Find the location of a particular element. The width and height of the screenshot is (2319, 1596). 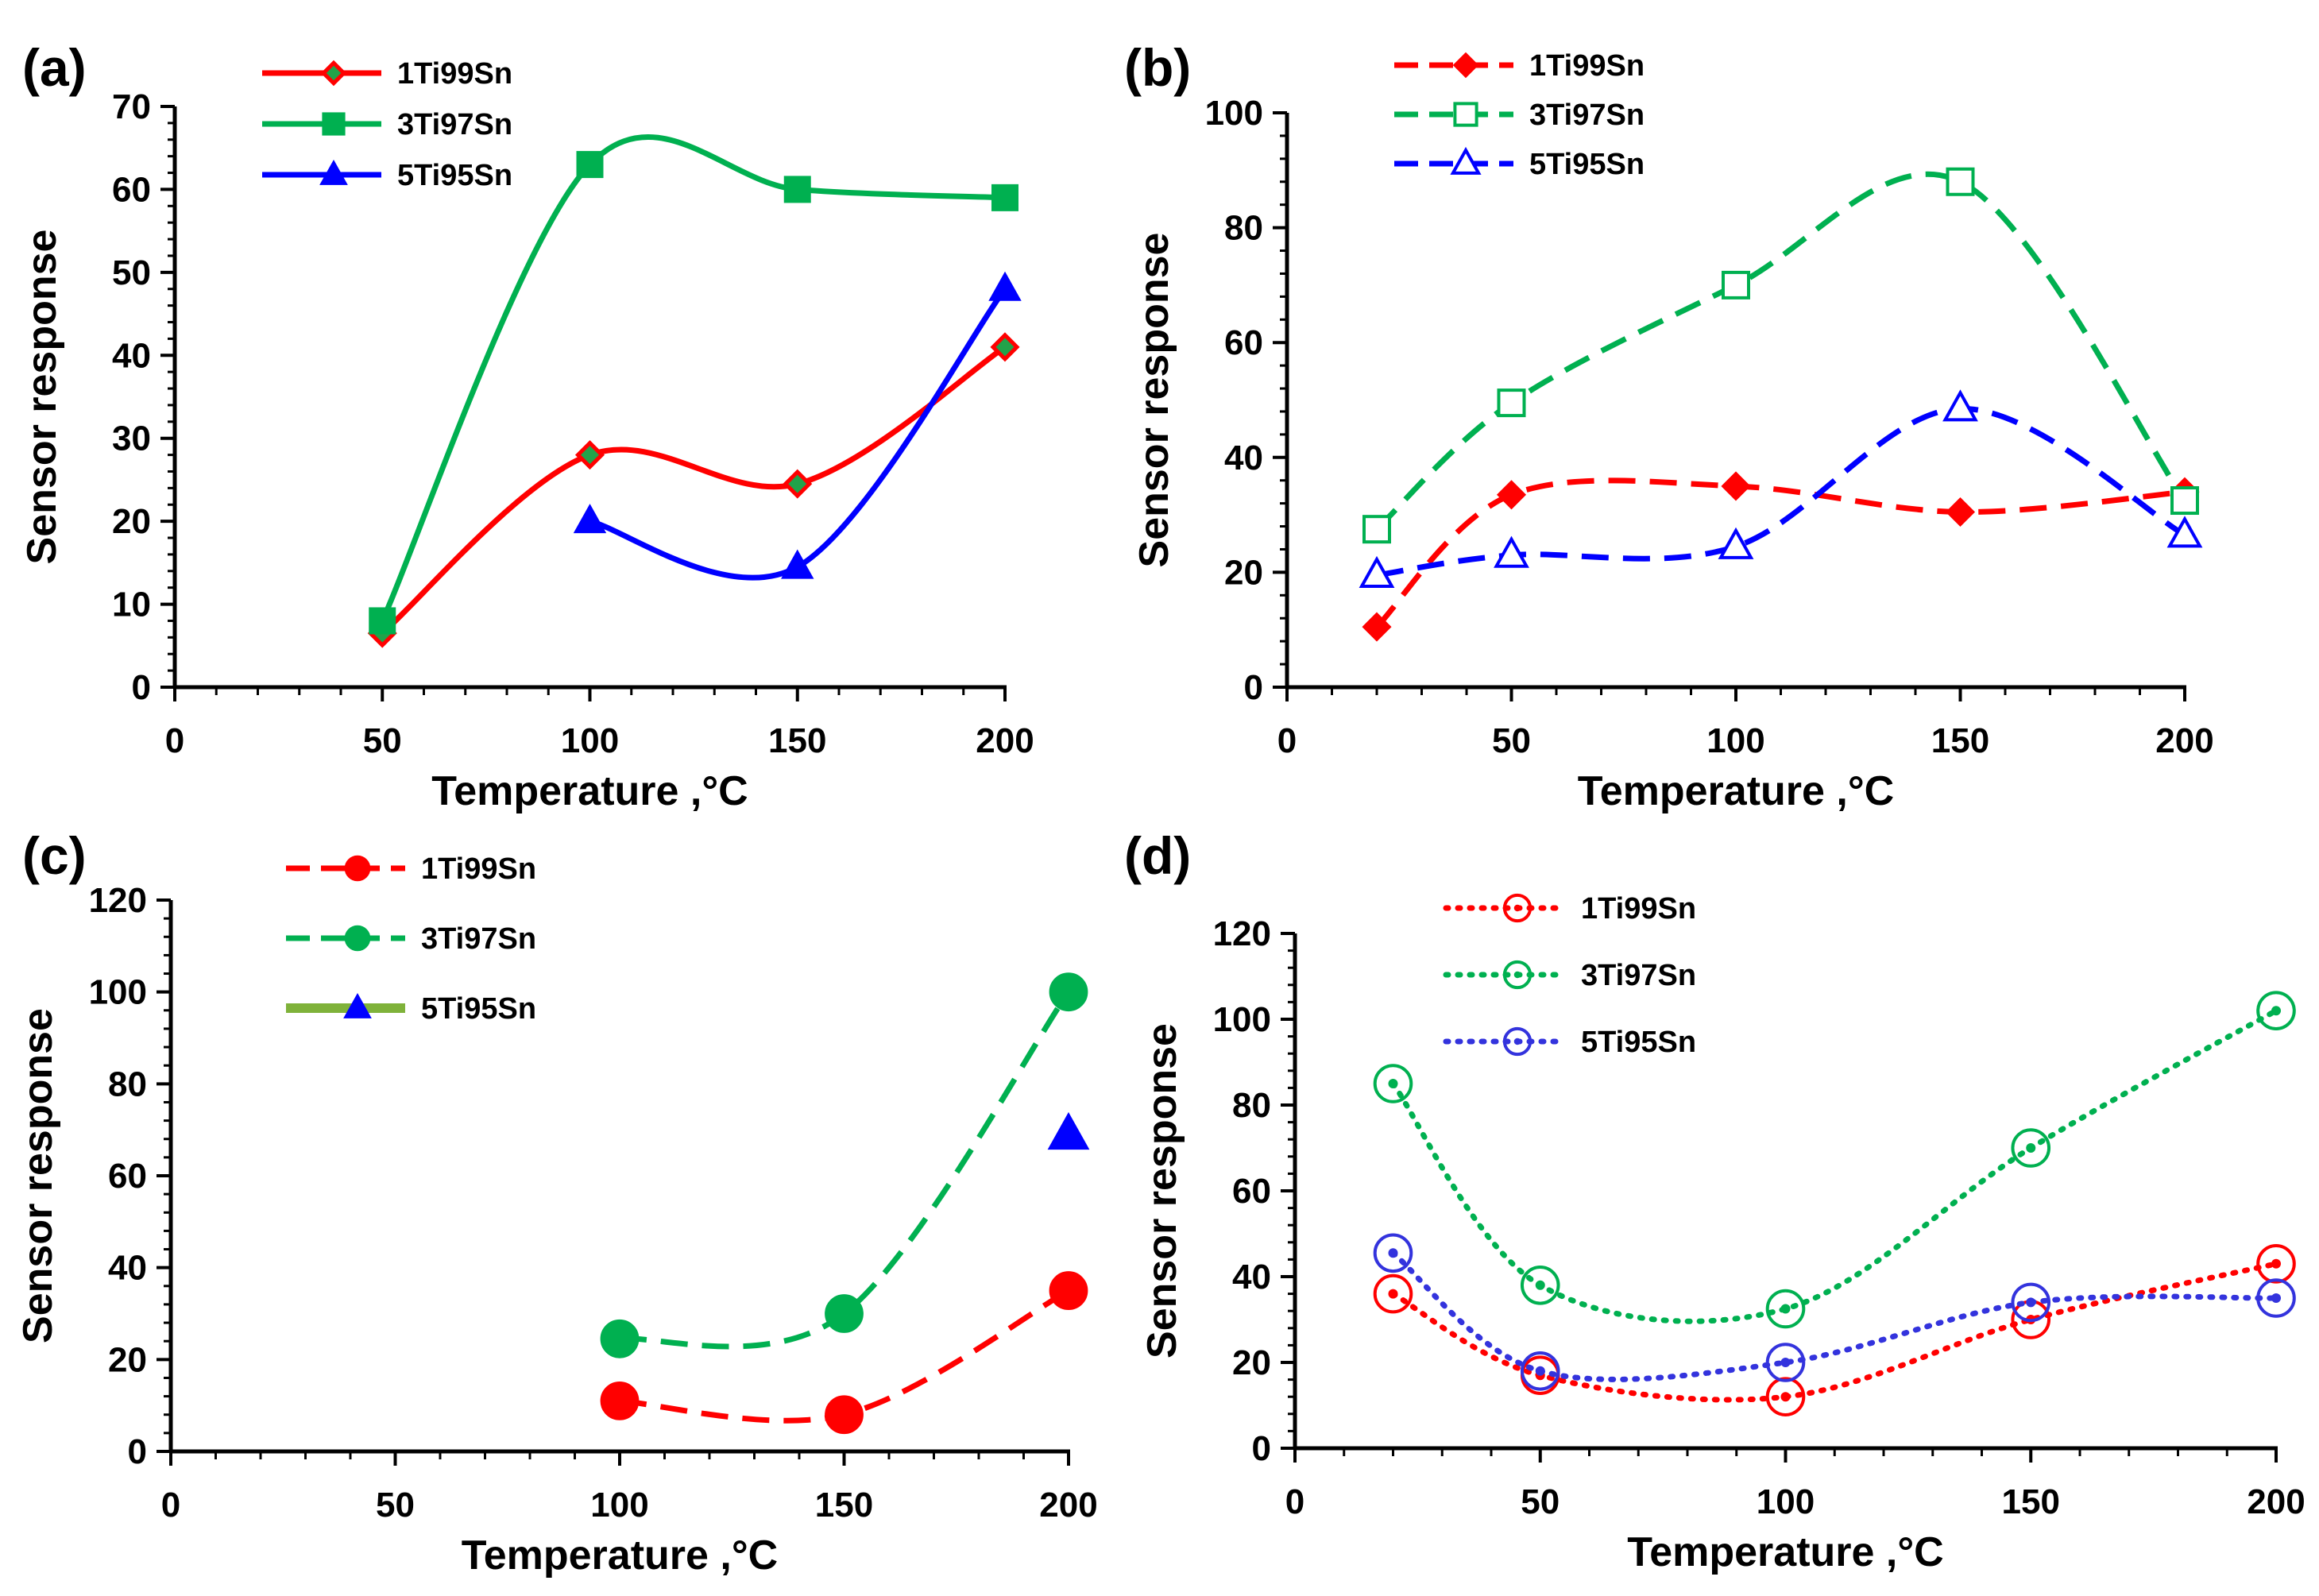

y-axis-title: Sensor response is located at coordinates (42, 398).